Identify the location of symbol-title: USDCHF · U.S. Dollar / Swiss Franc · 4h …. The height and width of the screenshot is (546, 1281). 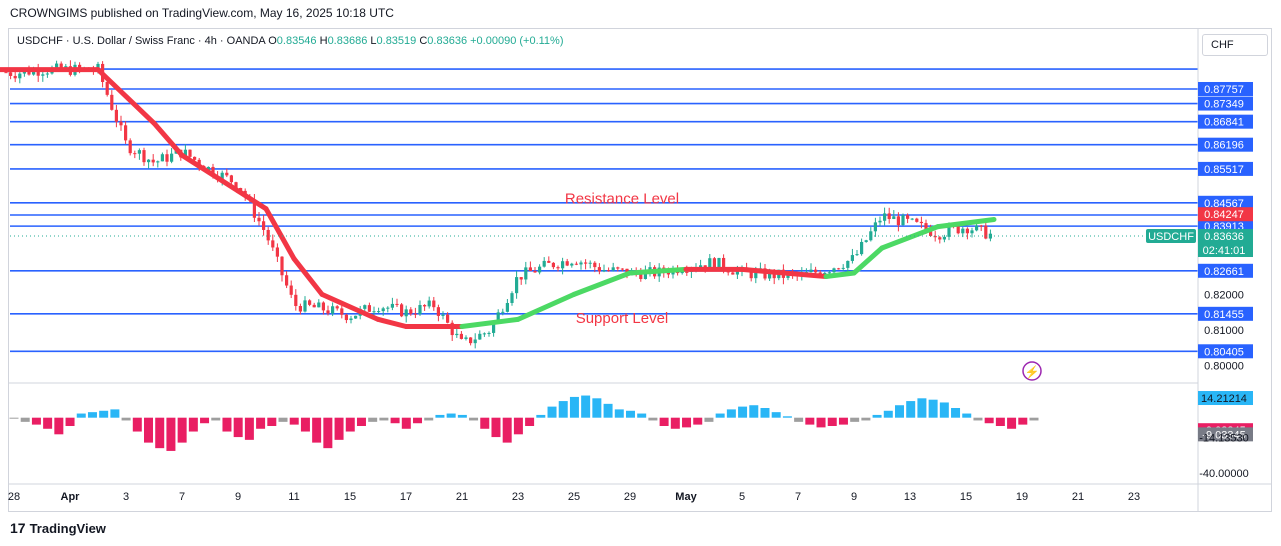
(141, 41).